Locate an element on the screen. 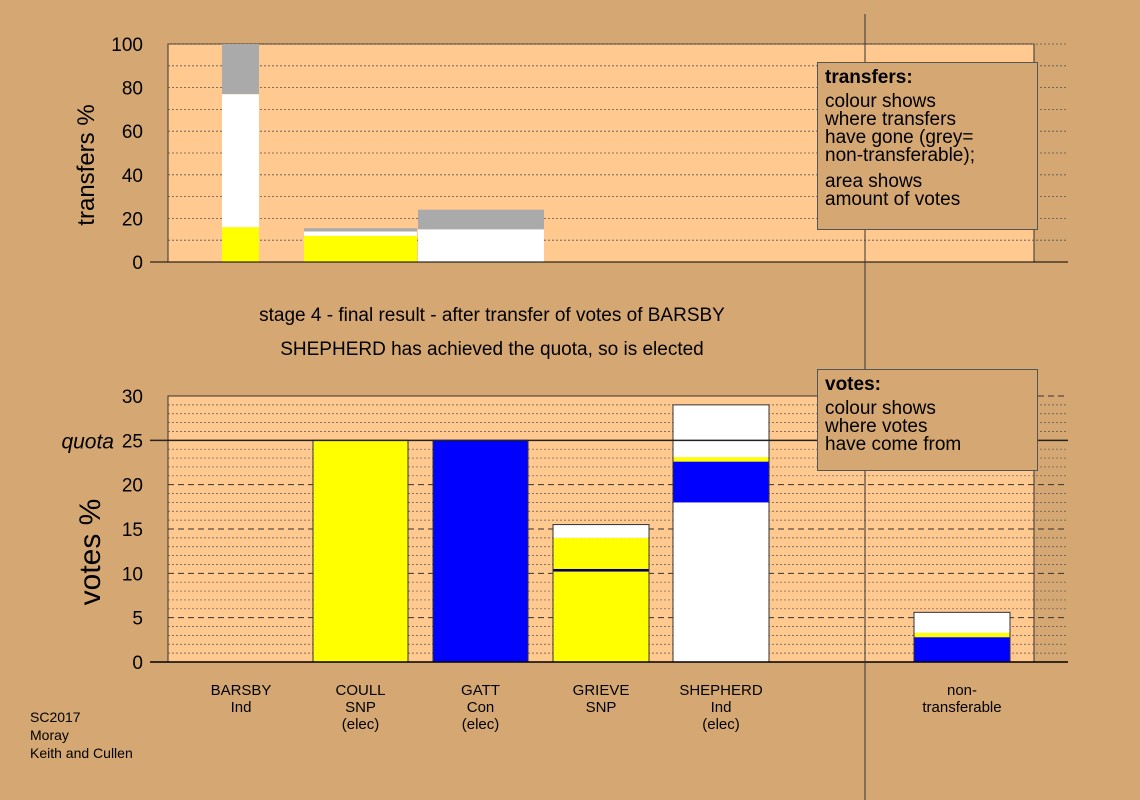  votes-y-tick-label: 0 is located at coordinates (137, 663).